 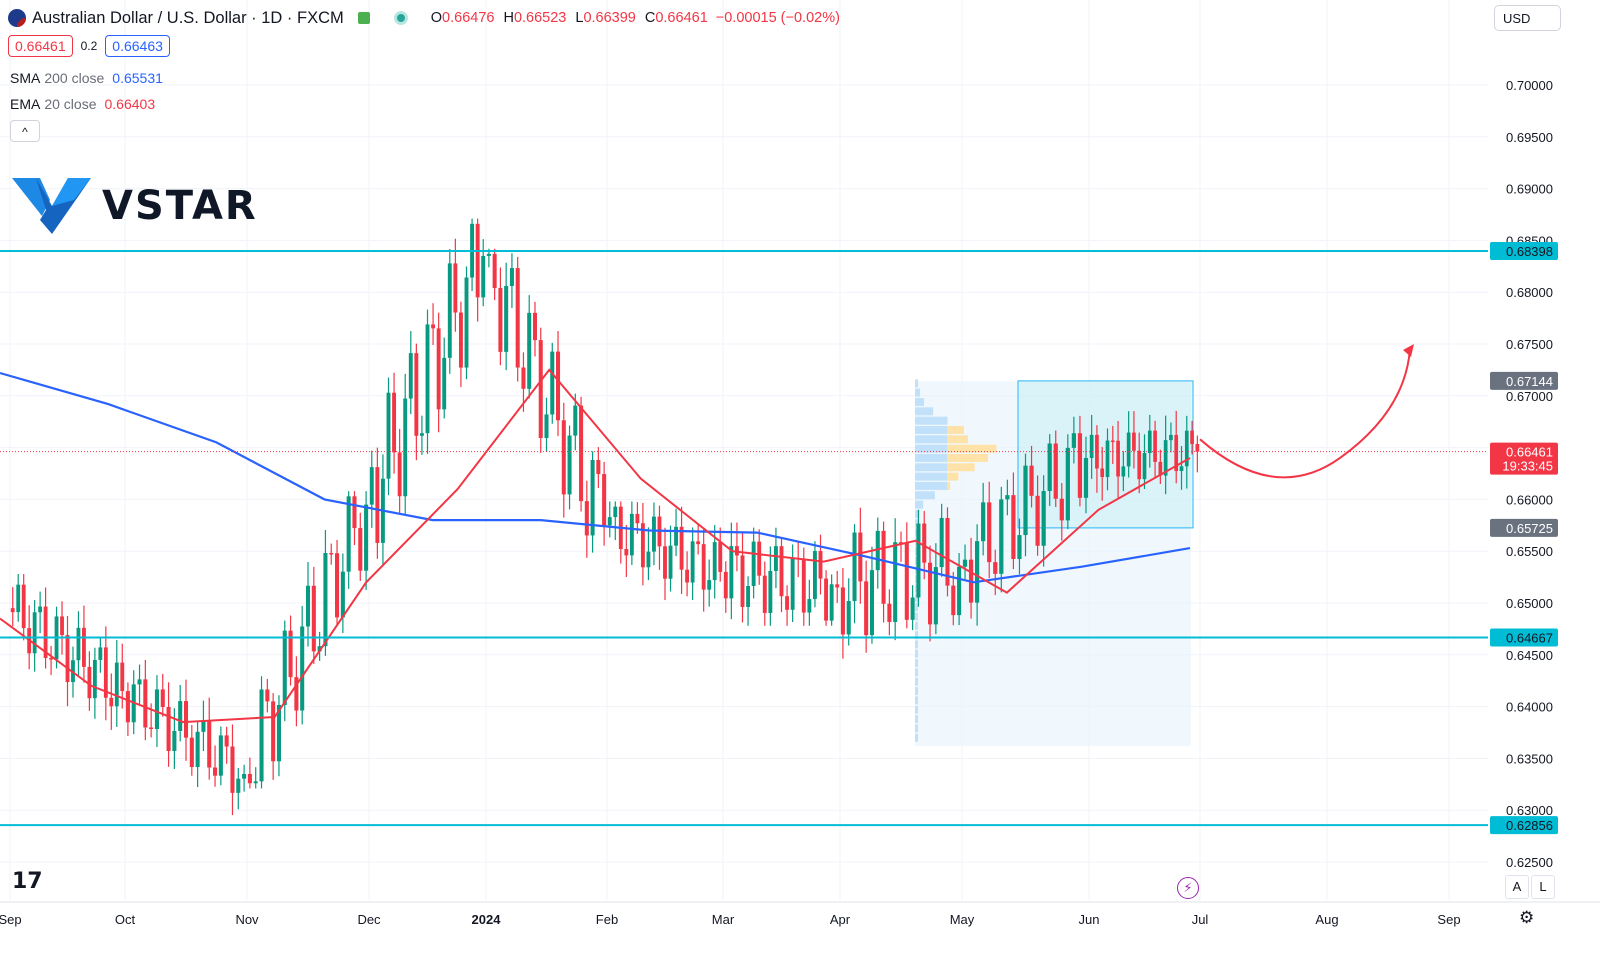 I want to click on log-scale-button: L, so click(x=1543, y=887).